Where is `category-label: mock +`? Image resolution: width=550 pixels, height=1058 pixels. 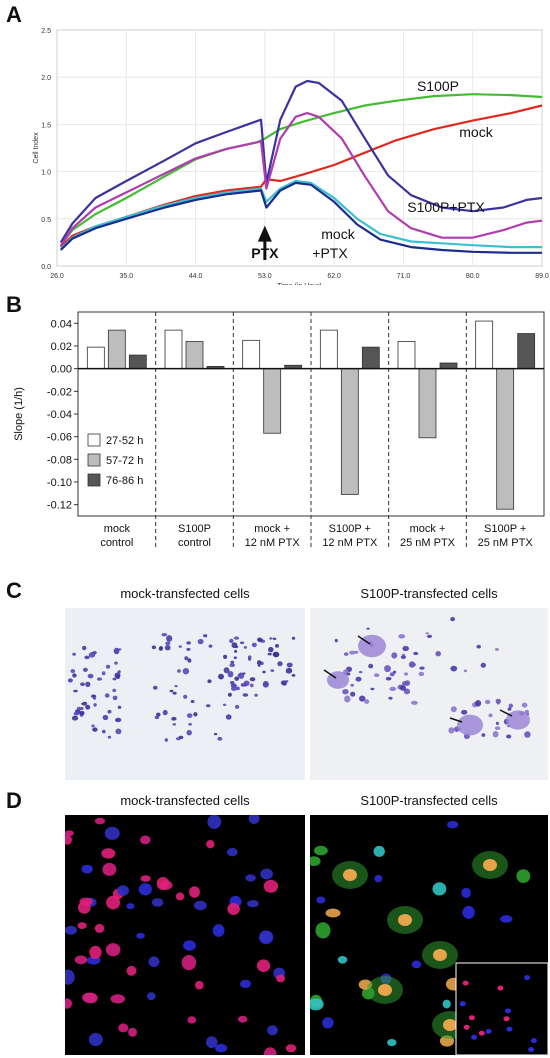
category-label: mock + is located at coordinates (272, 529).